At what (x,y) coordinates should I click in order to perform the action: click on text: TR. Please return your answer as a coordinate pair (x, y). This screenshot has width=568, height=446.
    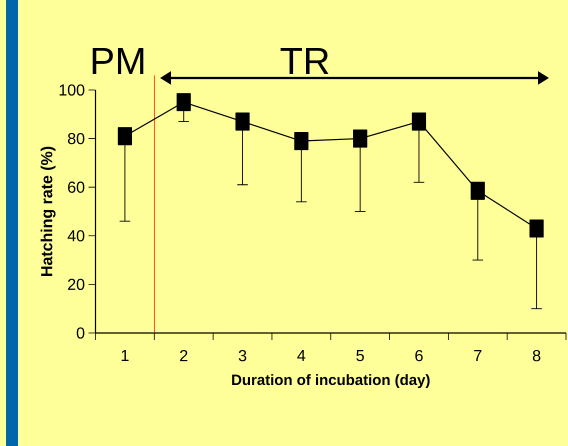
    Looking at the image, I should click on (304, 61).